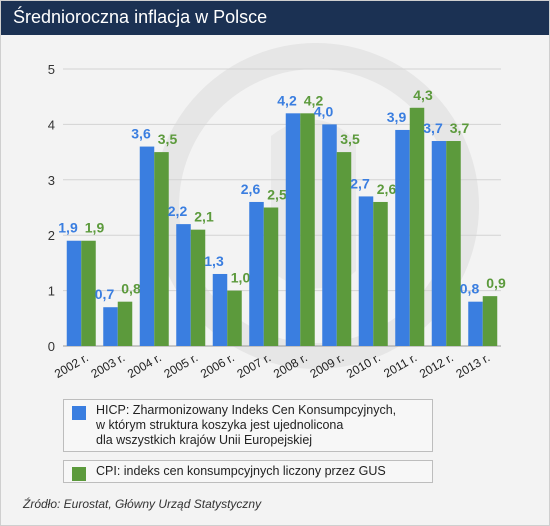 This screenshot has width=550, height=526. What do you see at coordinates (400, 365) in the screenshot?
I see `x-tick-label: 2011 r.` at bounding box center [400, 365].